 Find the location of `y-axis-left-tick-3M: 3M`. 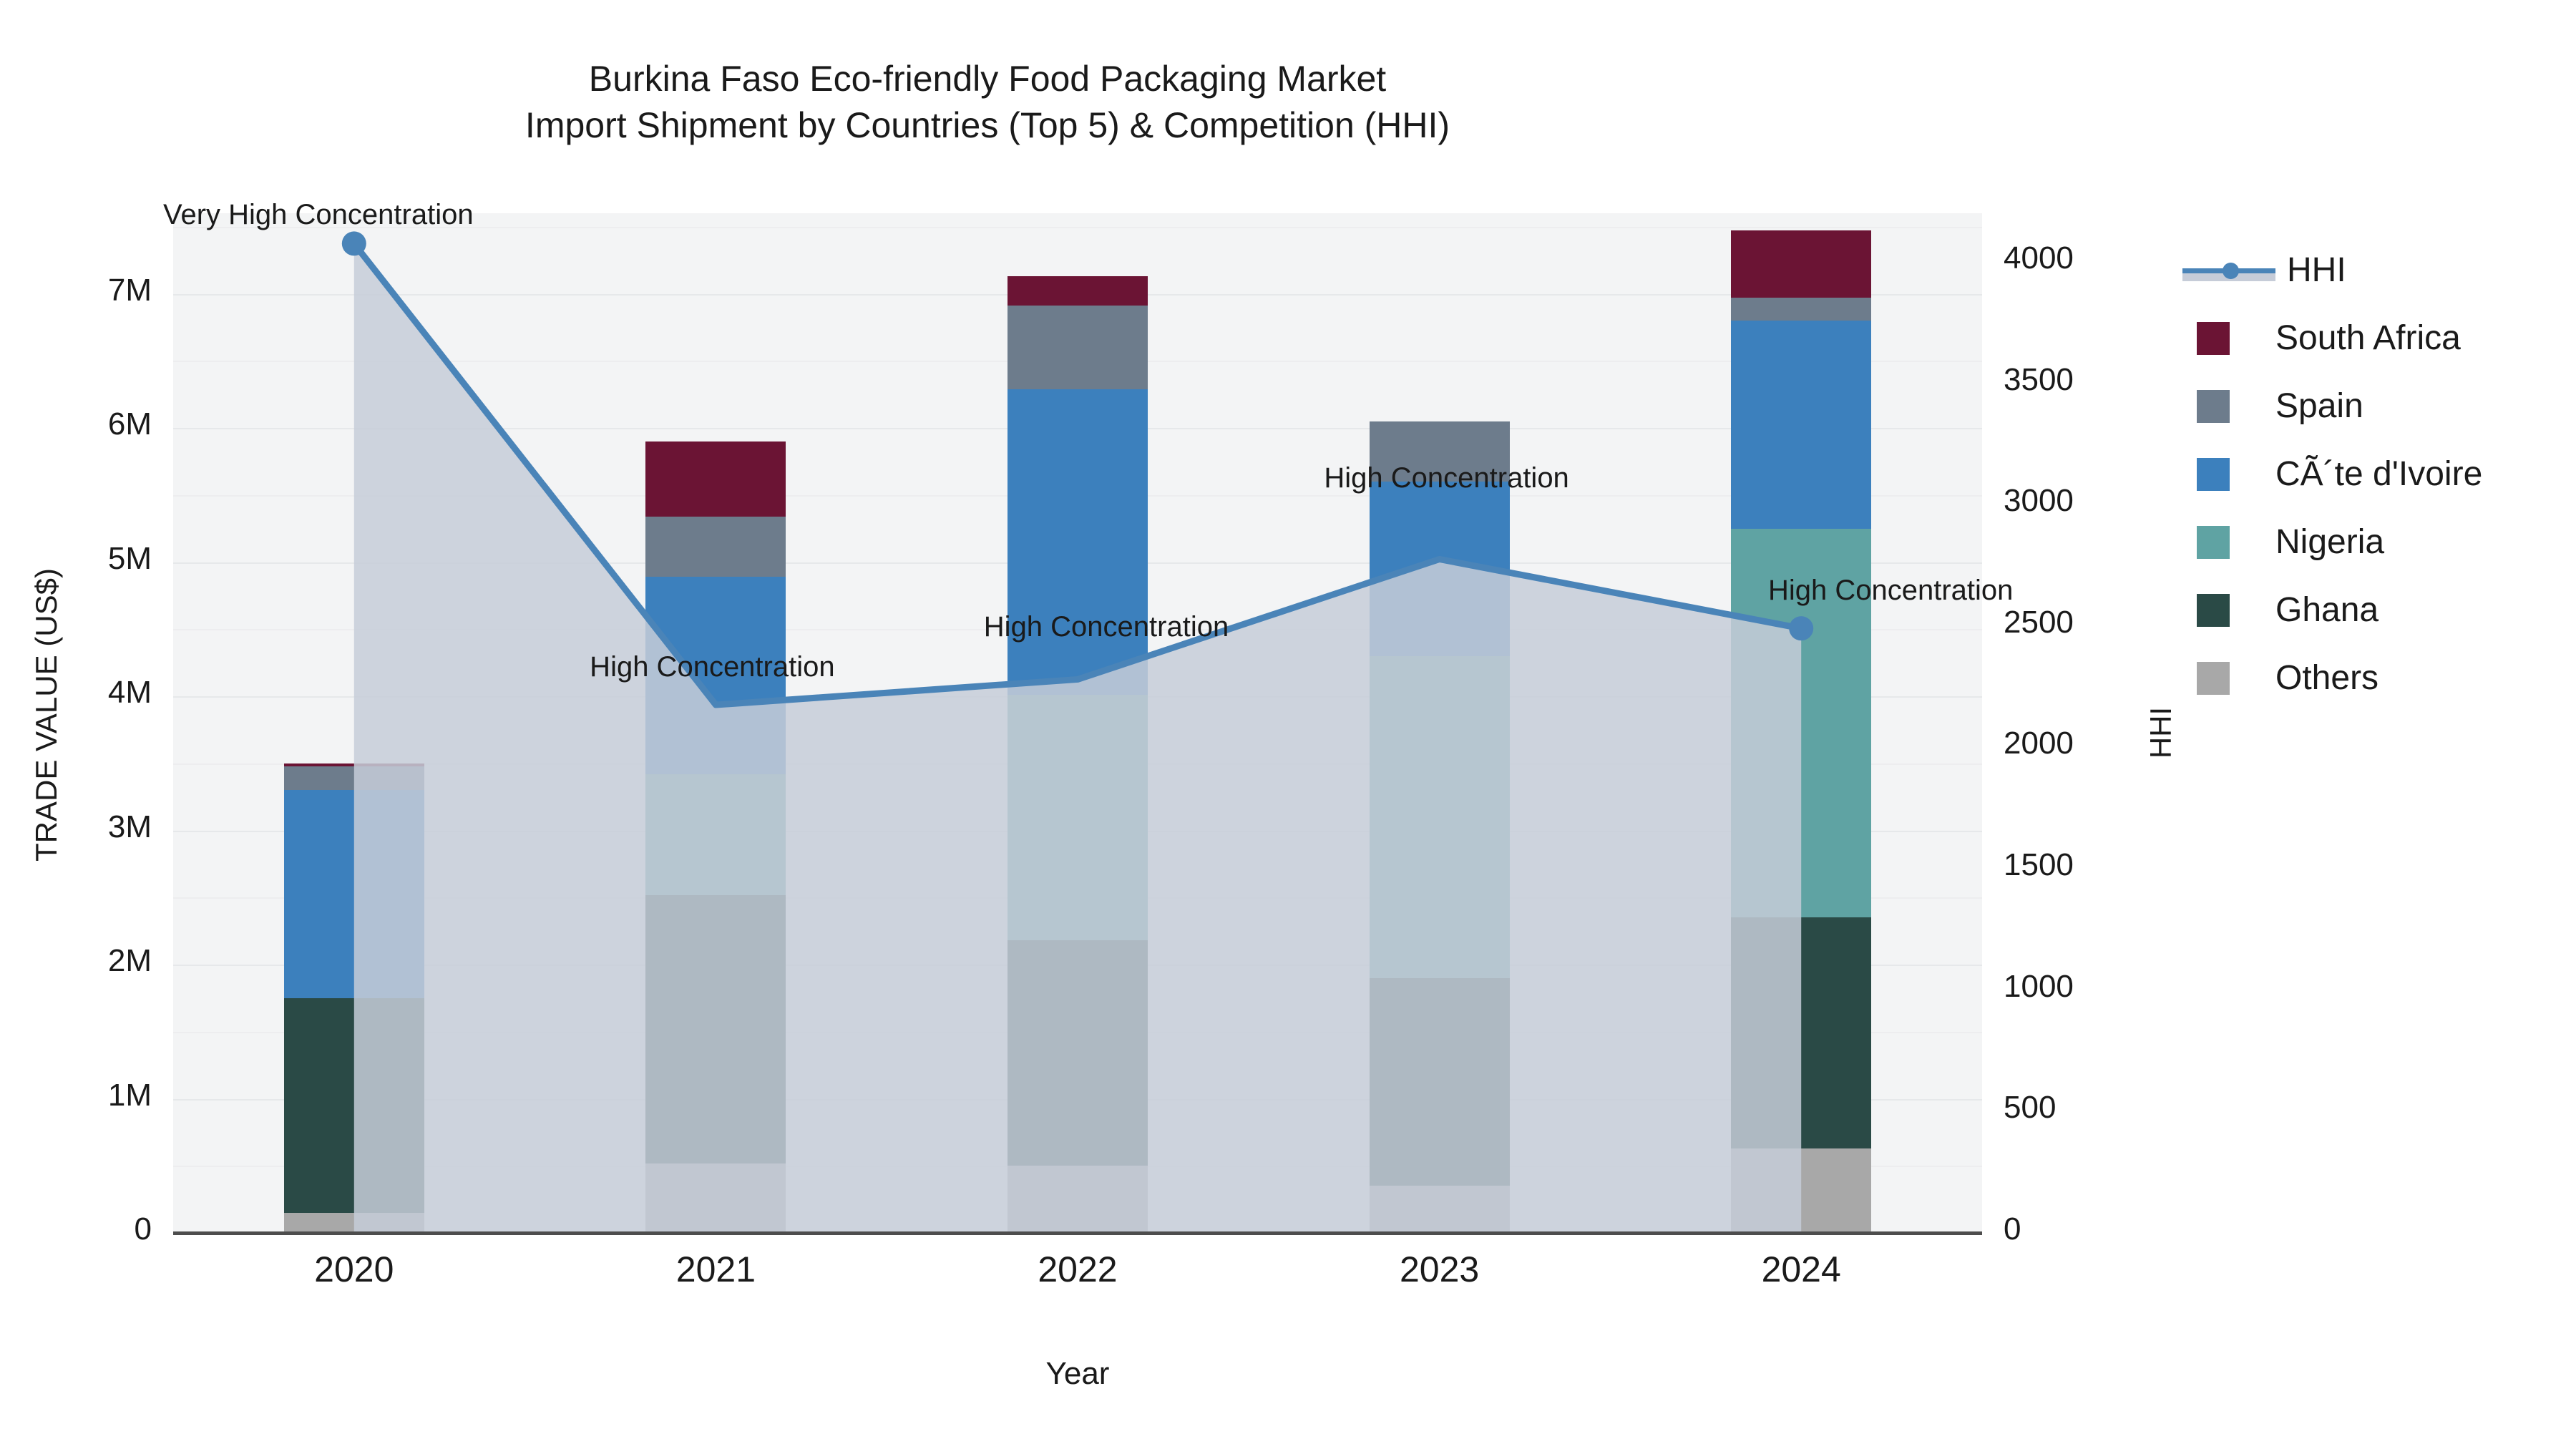

y-axis-left-tick-3M: 3M is located at coordinates (129, 826).